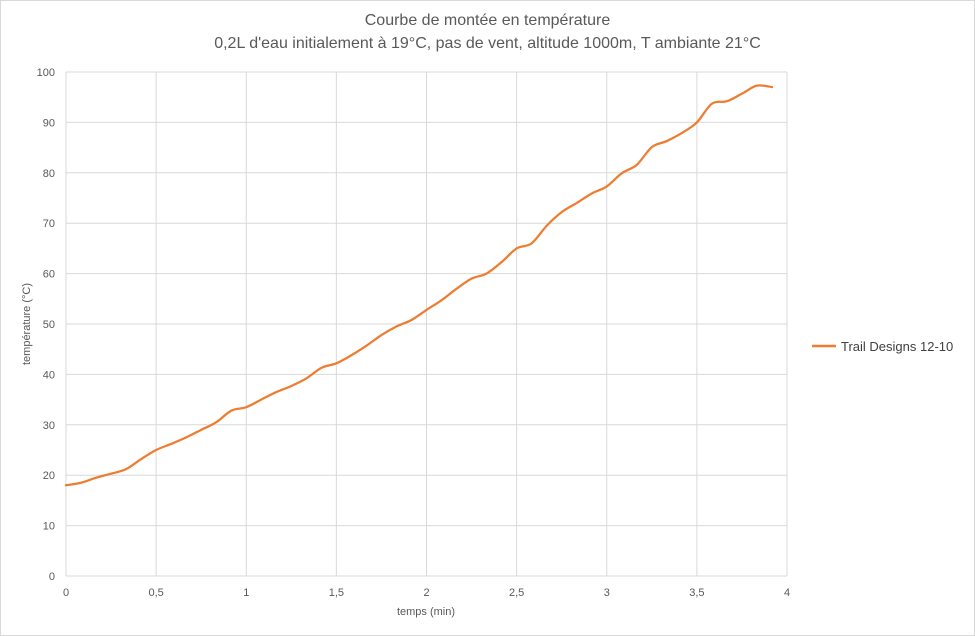  I want to click on legend: Trail Designs 12-10, so click(882, 346).